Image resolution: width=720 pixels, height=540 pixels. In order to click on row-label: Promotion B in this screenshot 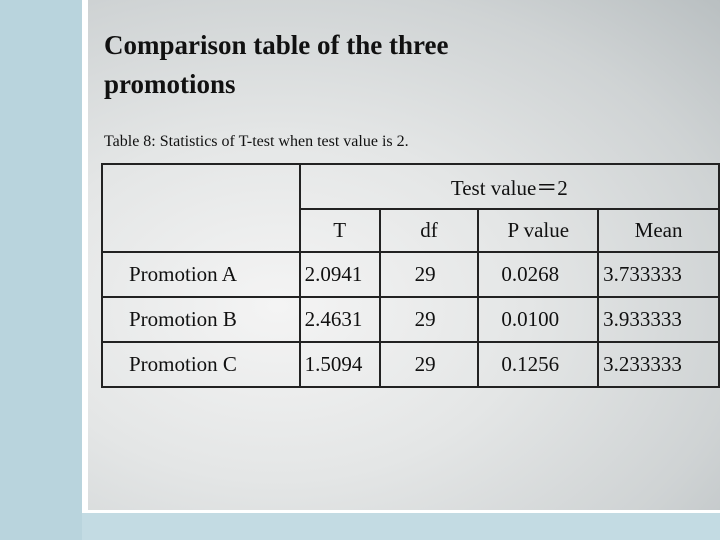, I will do `click(201, 319)`.